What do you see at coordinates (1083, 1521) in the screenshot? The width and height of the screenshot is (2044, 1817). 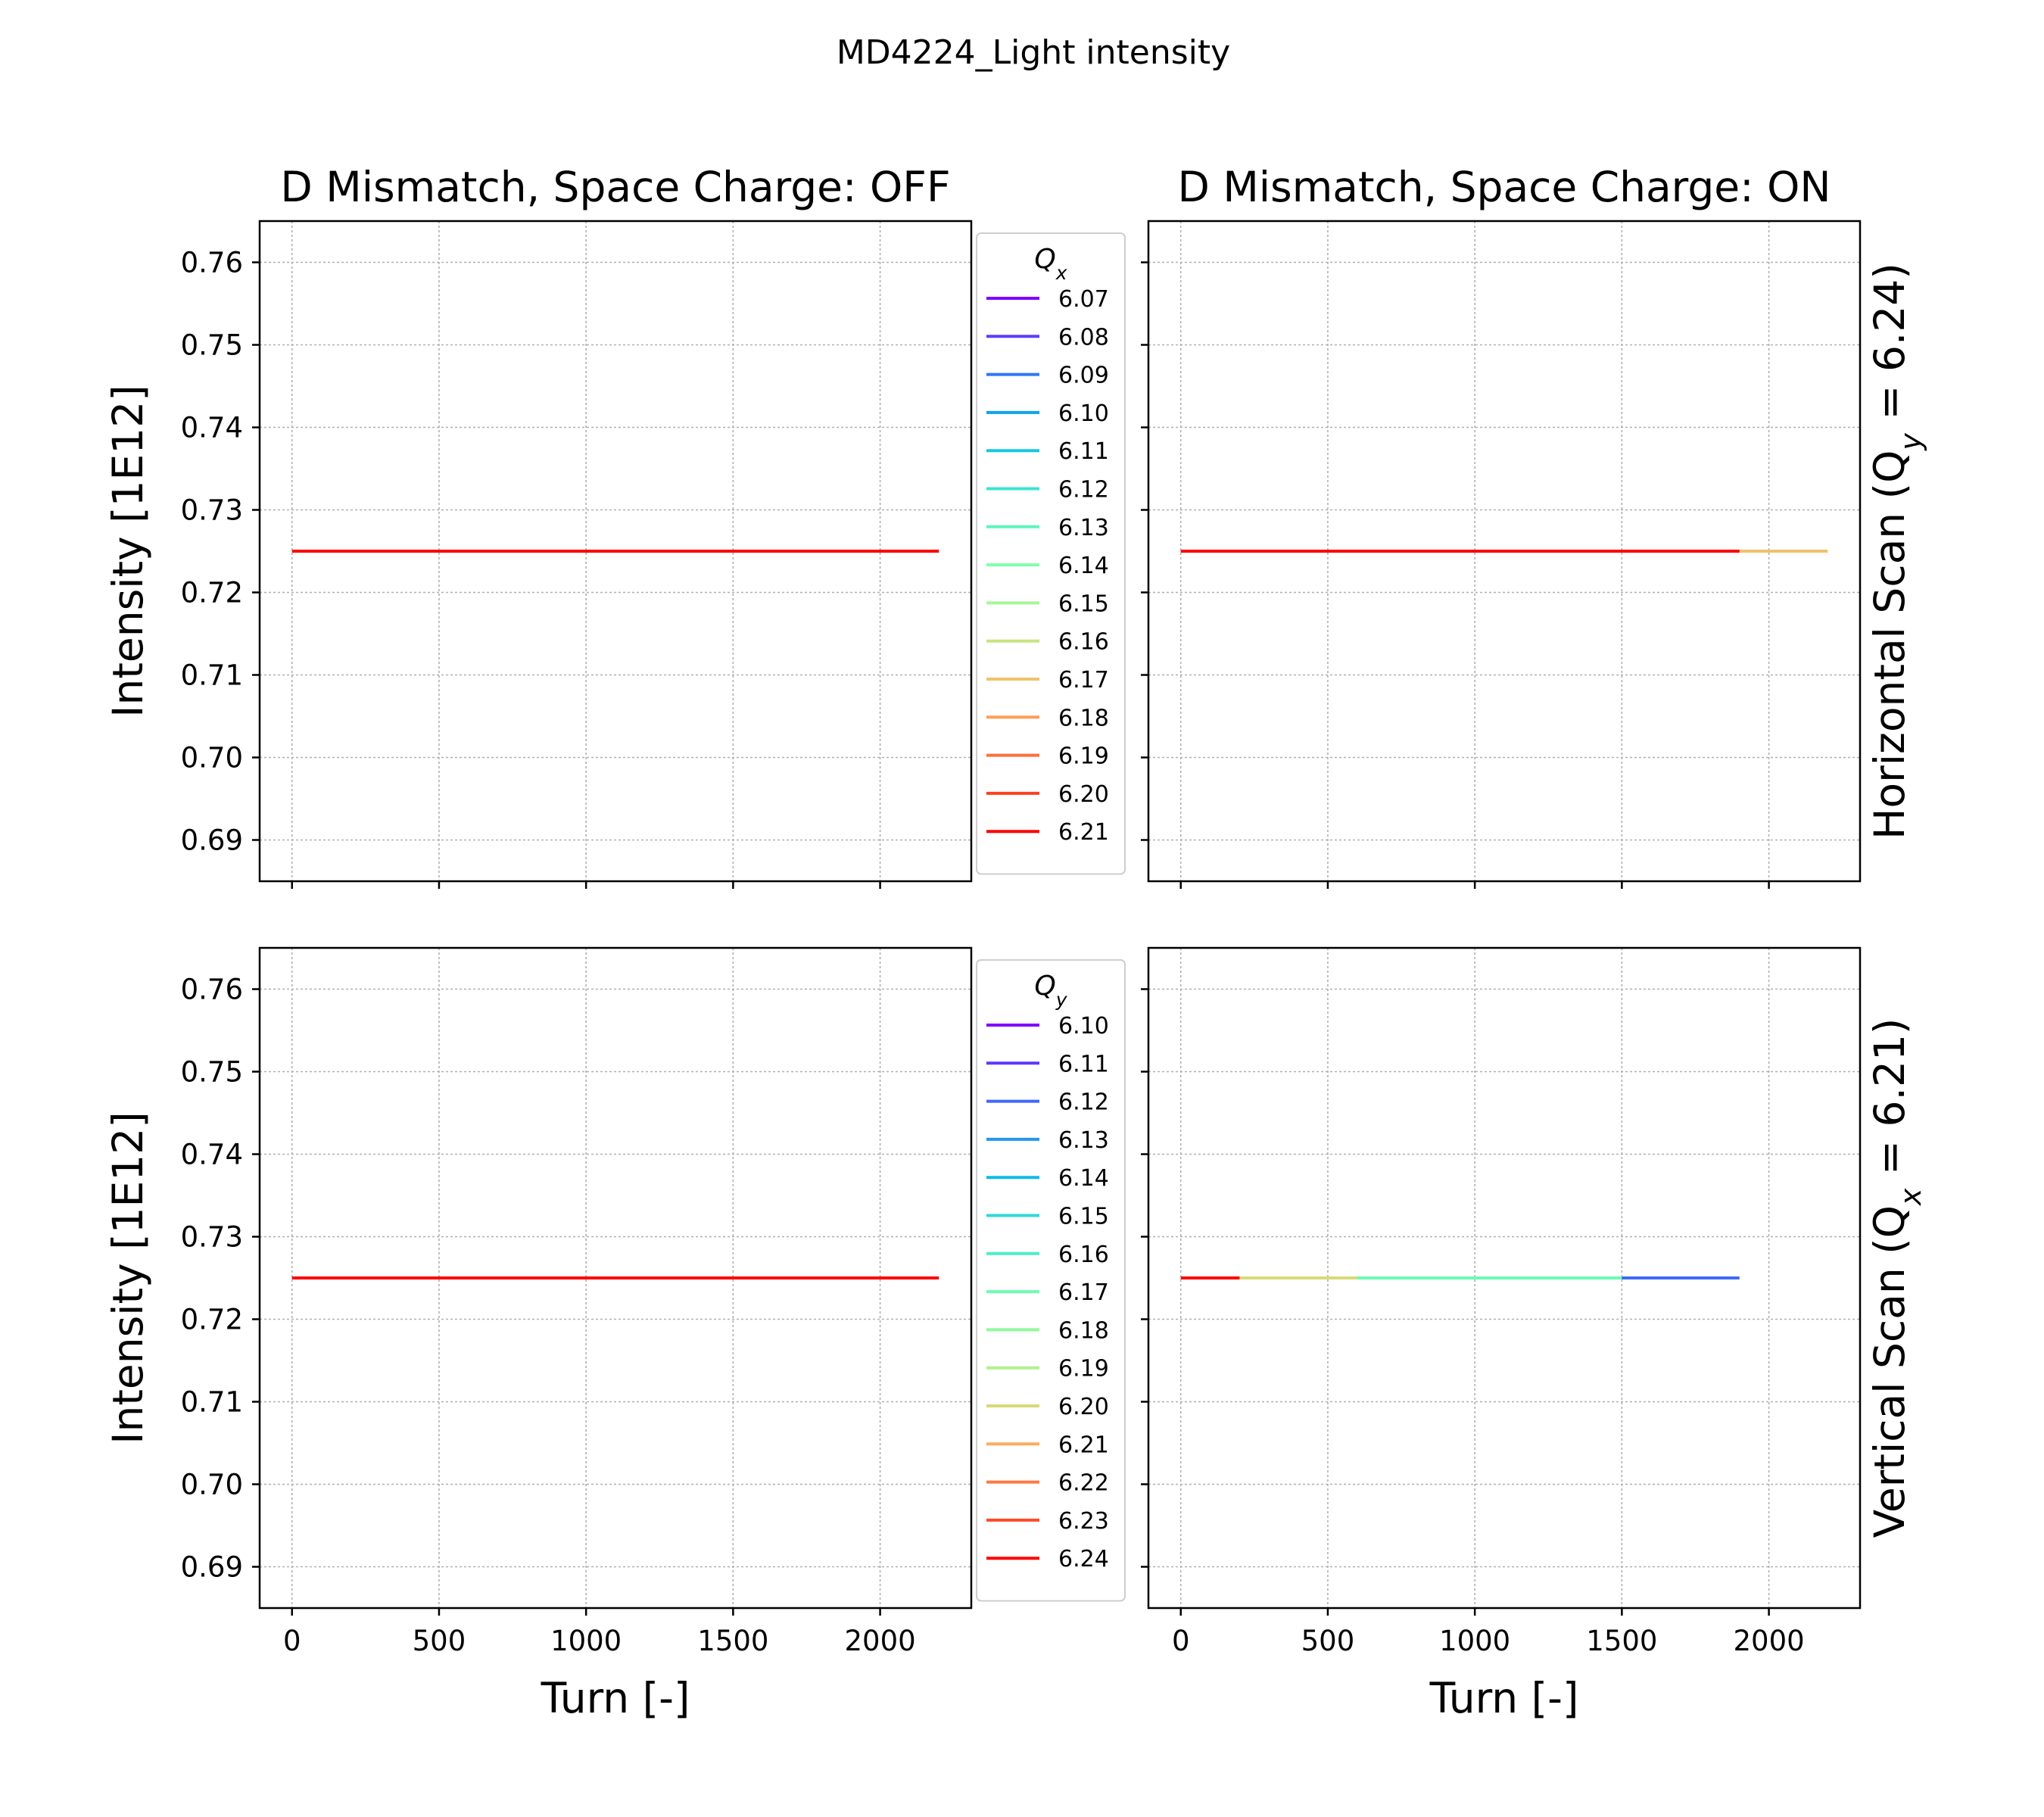 I see `legend-entry-label: 6.23` at bounding box center [1083, 1521].